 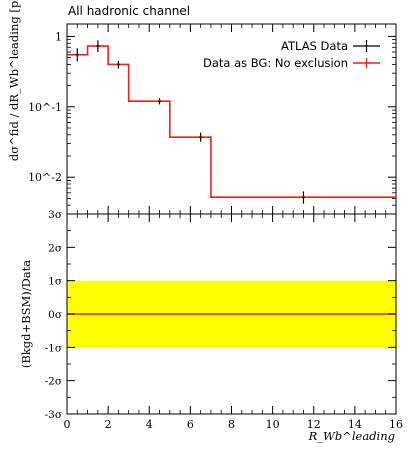 I want to click on x-tick-label: 8, so click(x=231, y=424).